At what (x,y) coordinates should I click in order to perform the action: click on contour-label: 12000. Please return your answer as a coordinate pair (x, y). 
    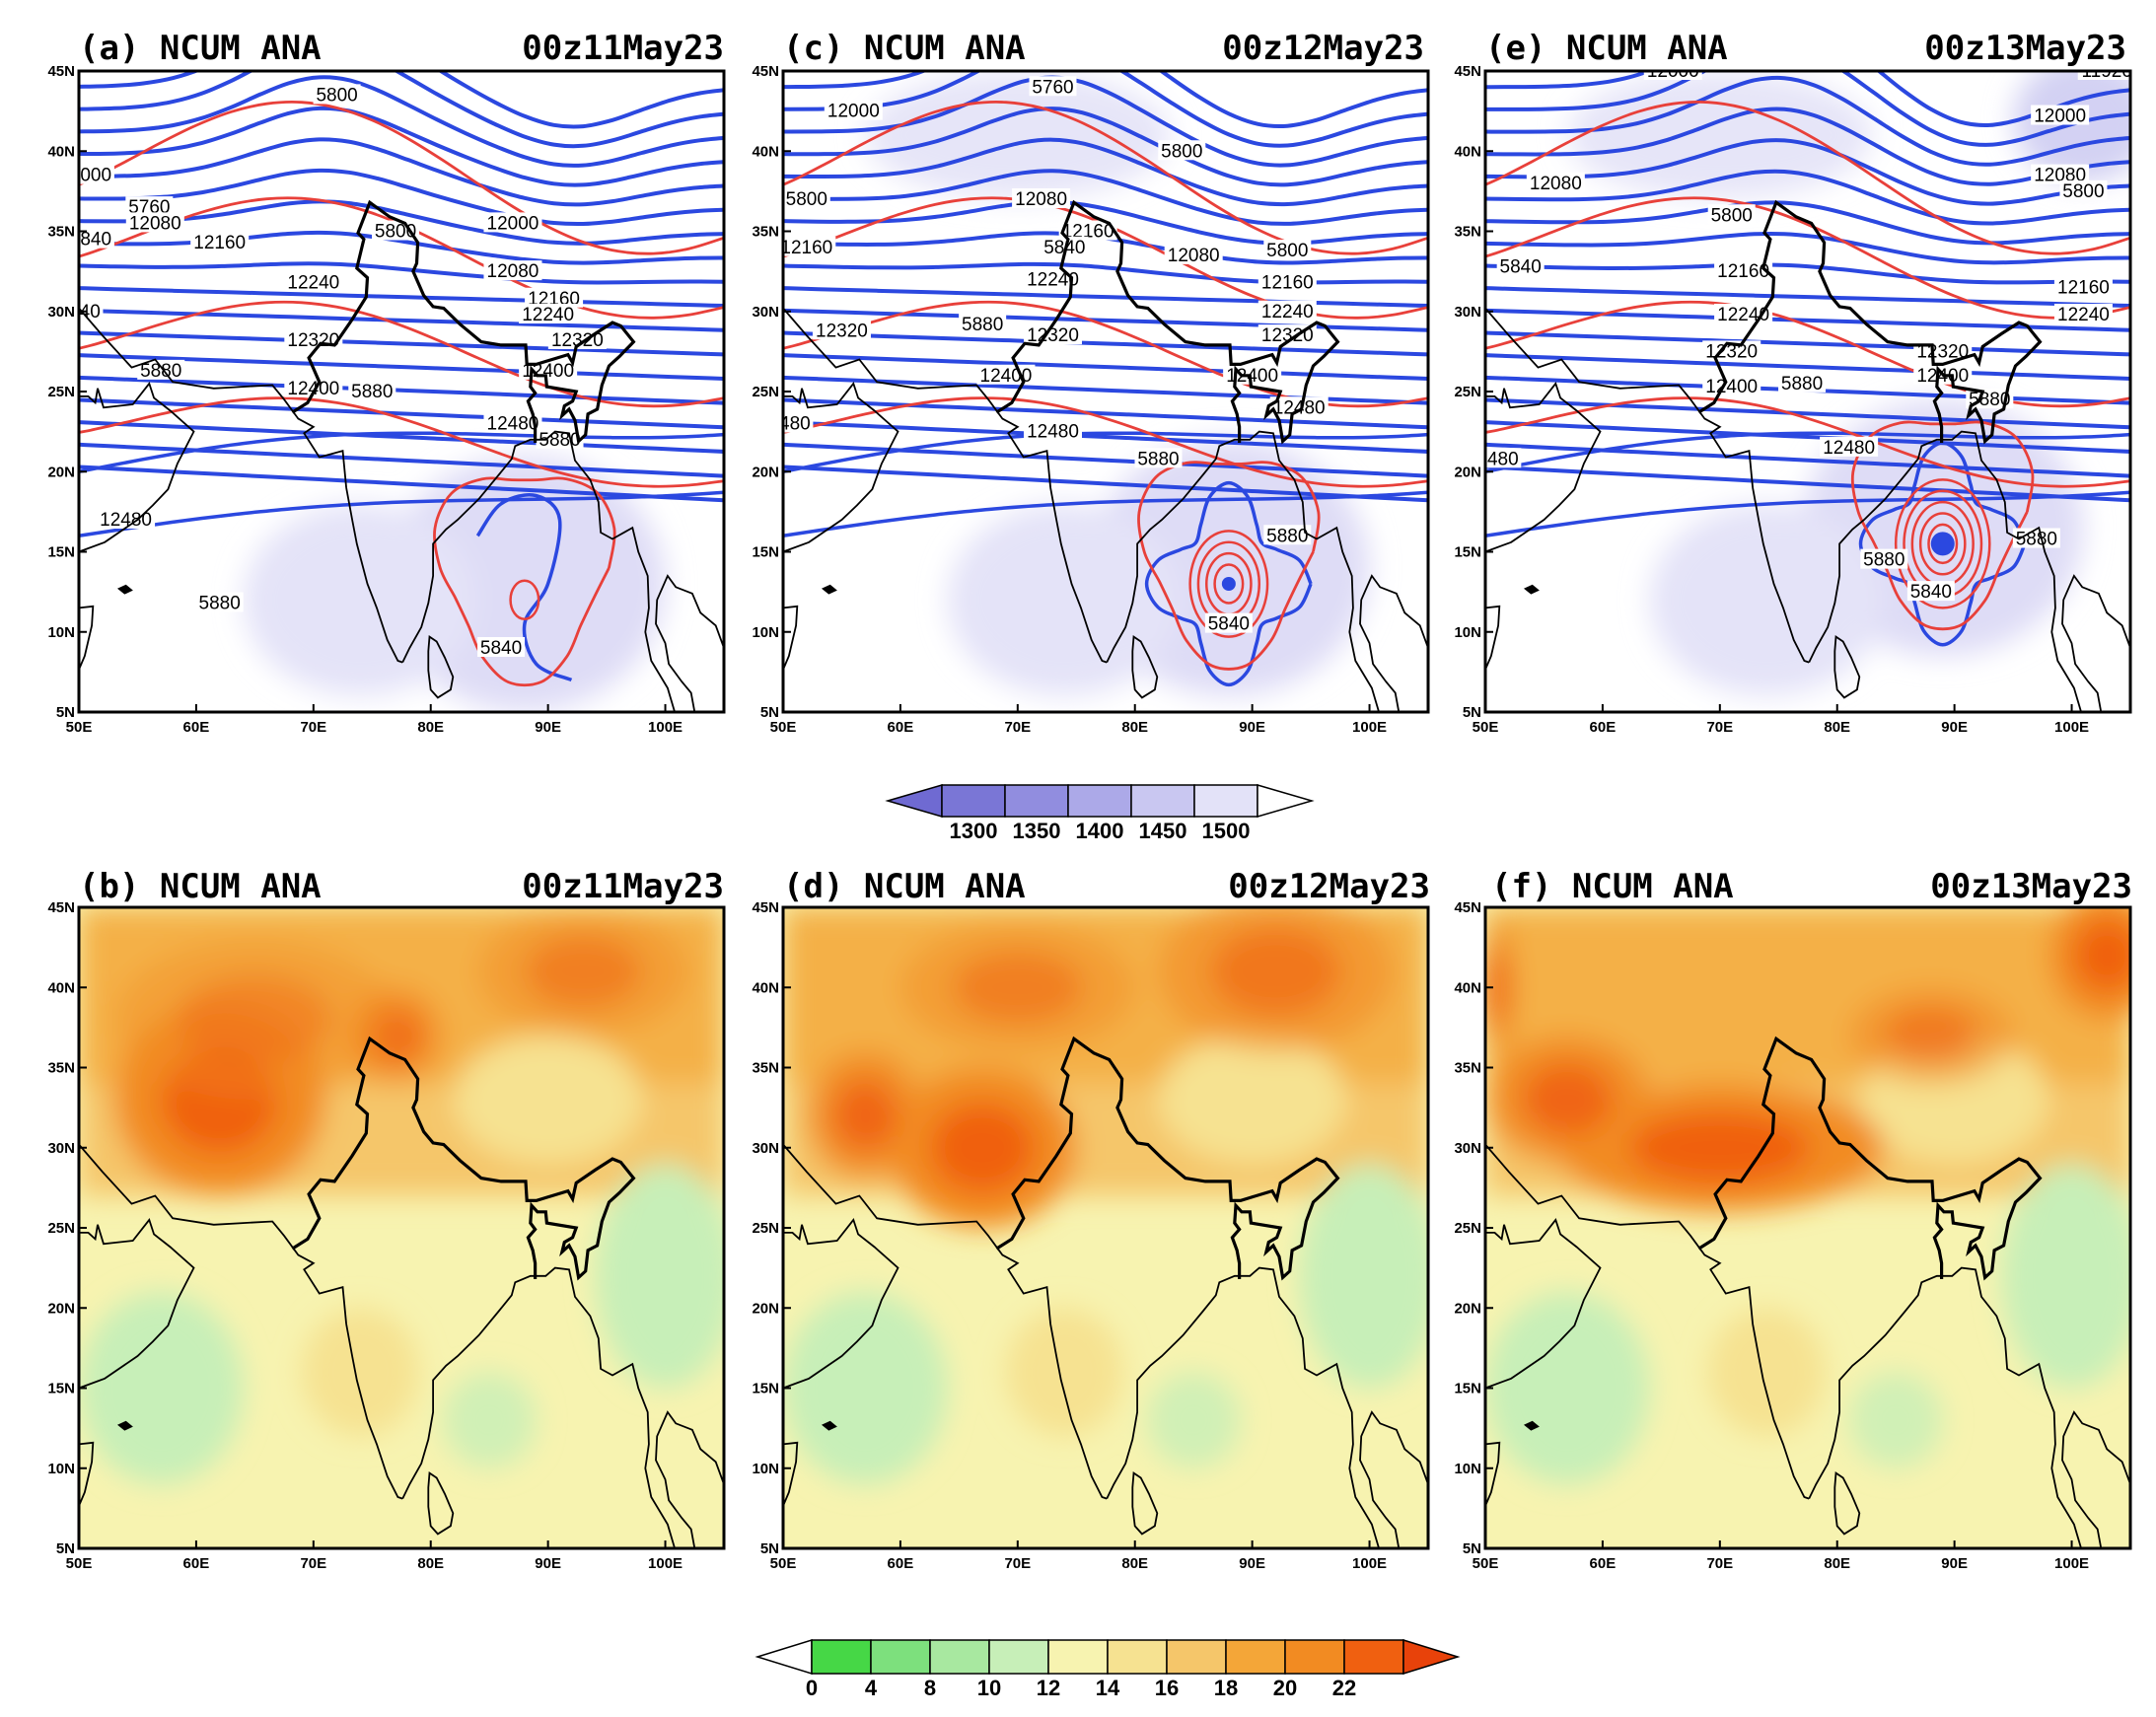
    Looking at the image, I should click on (1673, 71).